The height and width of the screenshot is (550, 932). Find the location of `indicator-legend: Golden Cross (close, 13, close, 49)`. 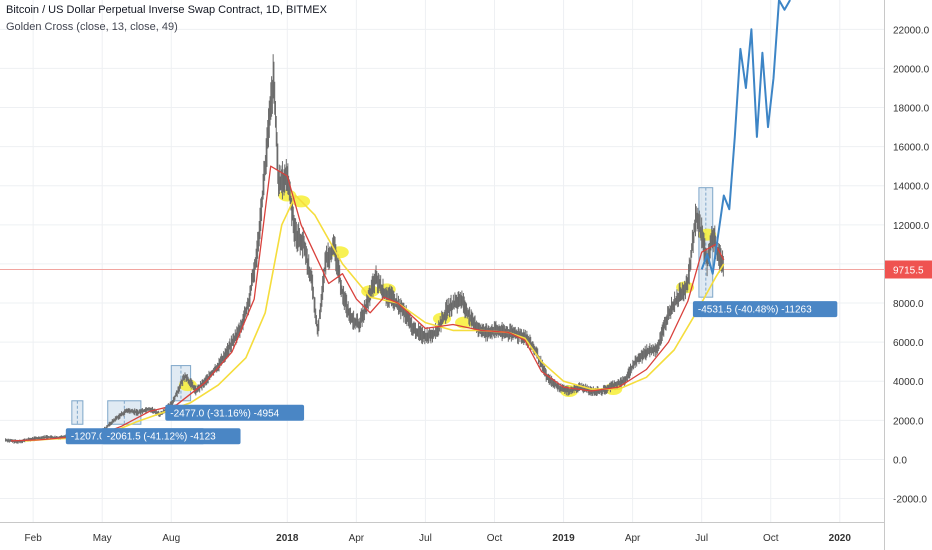

indicator-legend: Golden Cross (close, 13, close, 49) is located at coordinates (92, 27).